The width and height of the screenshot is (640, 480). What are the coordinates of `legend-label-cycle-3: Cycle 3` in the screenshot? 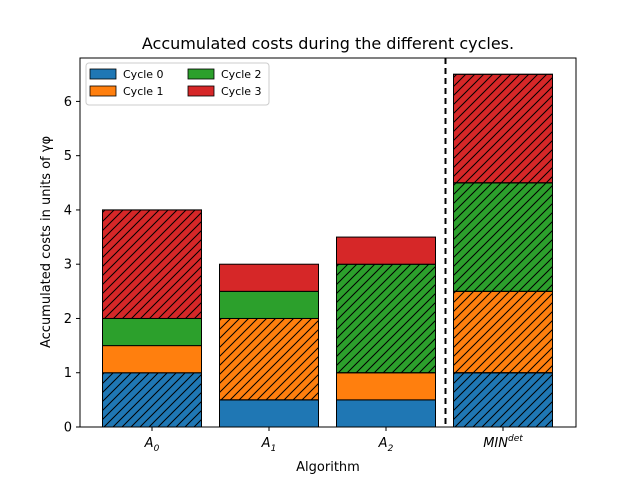 It's located at (241, 91).